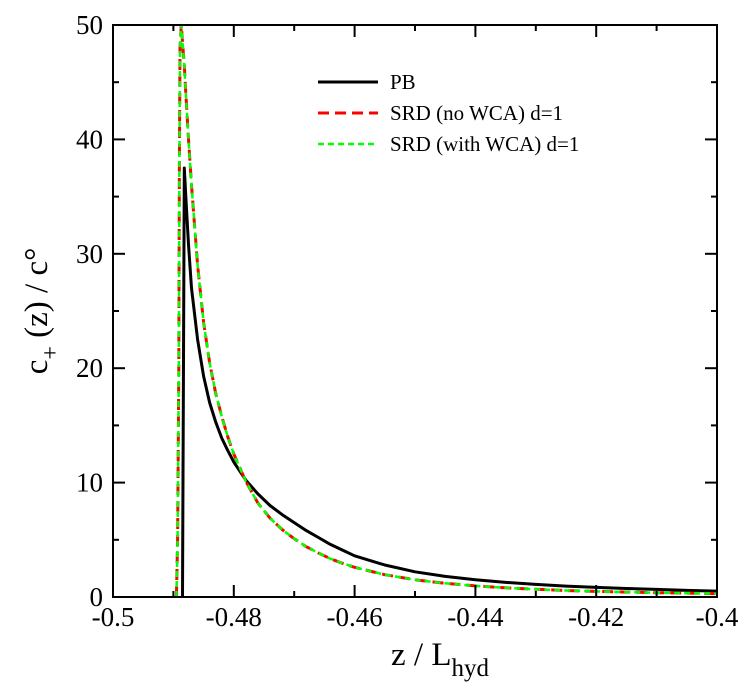 Image resolution: width=748 pixels, height=682 pixels. Describe the element at coordinates (89, 483) in the screenshot. I see `y-tick-label: 10` at that location.